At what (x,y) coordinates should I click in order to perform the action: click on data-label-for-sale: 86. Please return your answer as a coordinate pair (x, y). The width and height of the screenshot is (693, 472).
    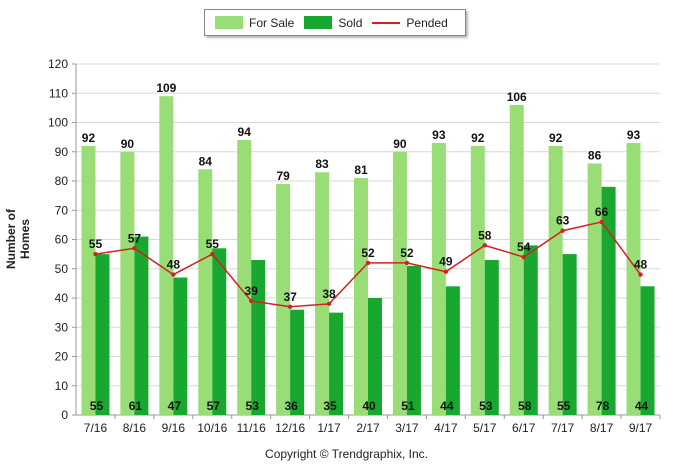
    Looking at the image, I should click on (595, 155).